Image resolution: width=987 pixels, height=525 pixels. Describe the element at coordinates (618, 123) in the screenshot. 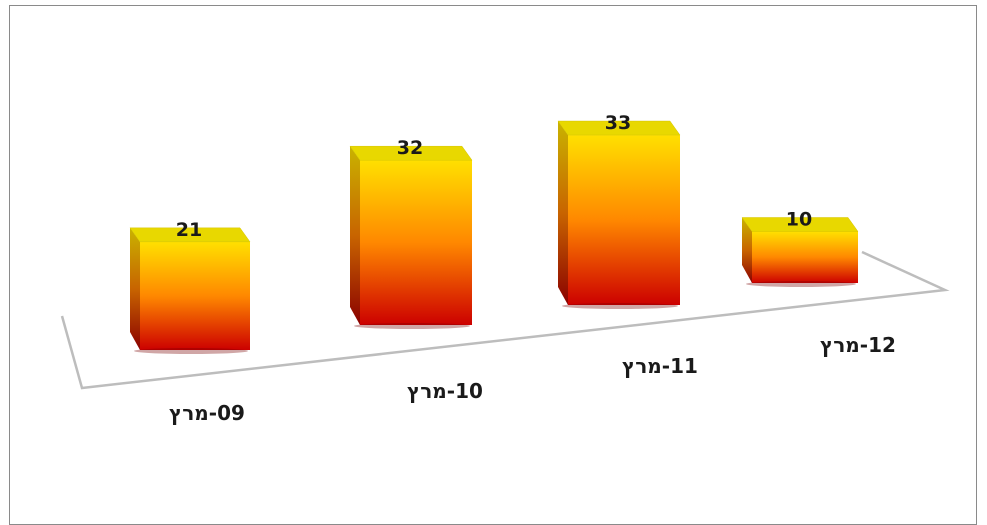

I see `data-label-3: 33` at that location.